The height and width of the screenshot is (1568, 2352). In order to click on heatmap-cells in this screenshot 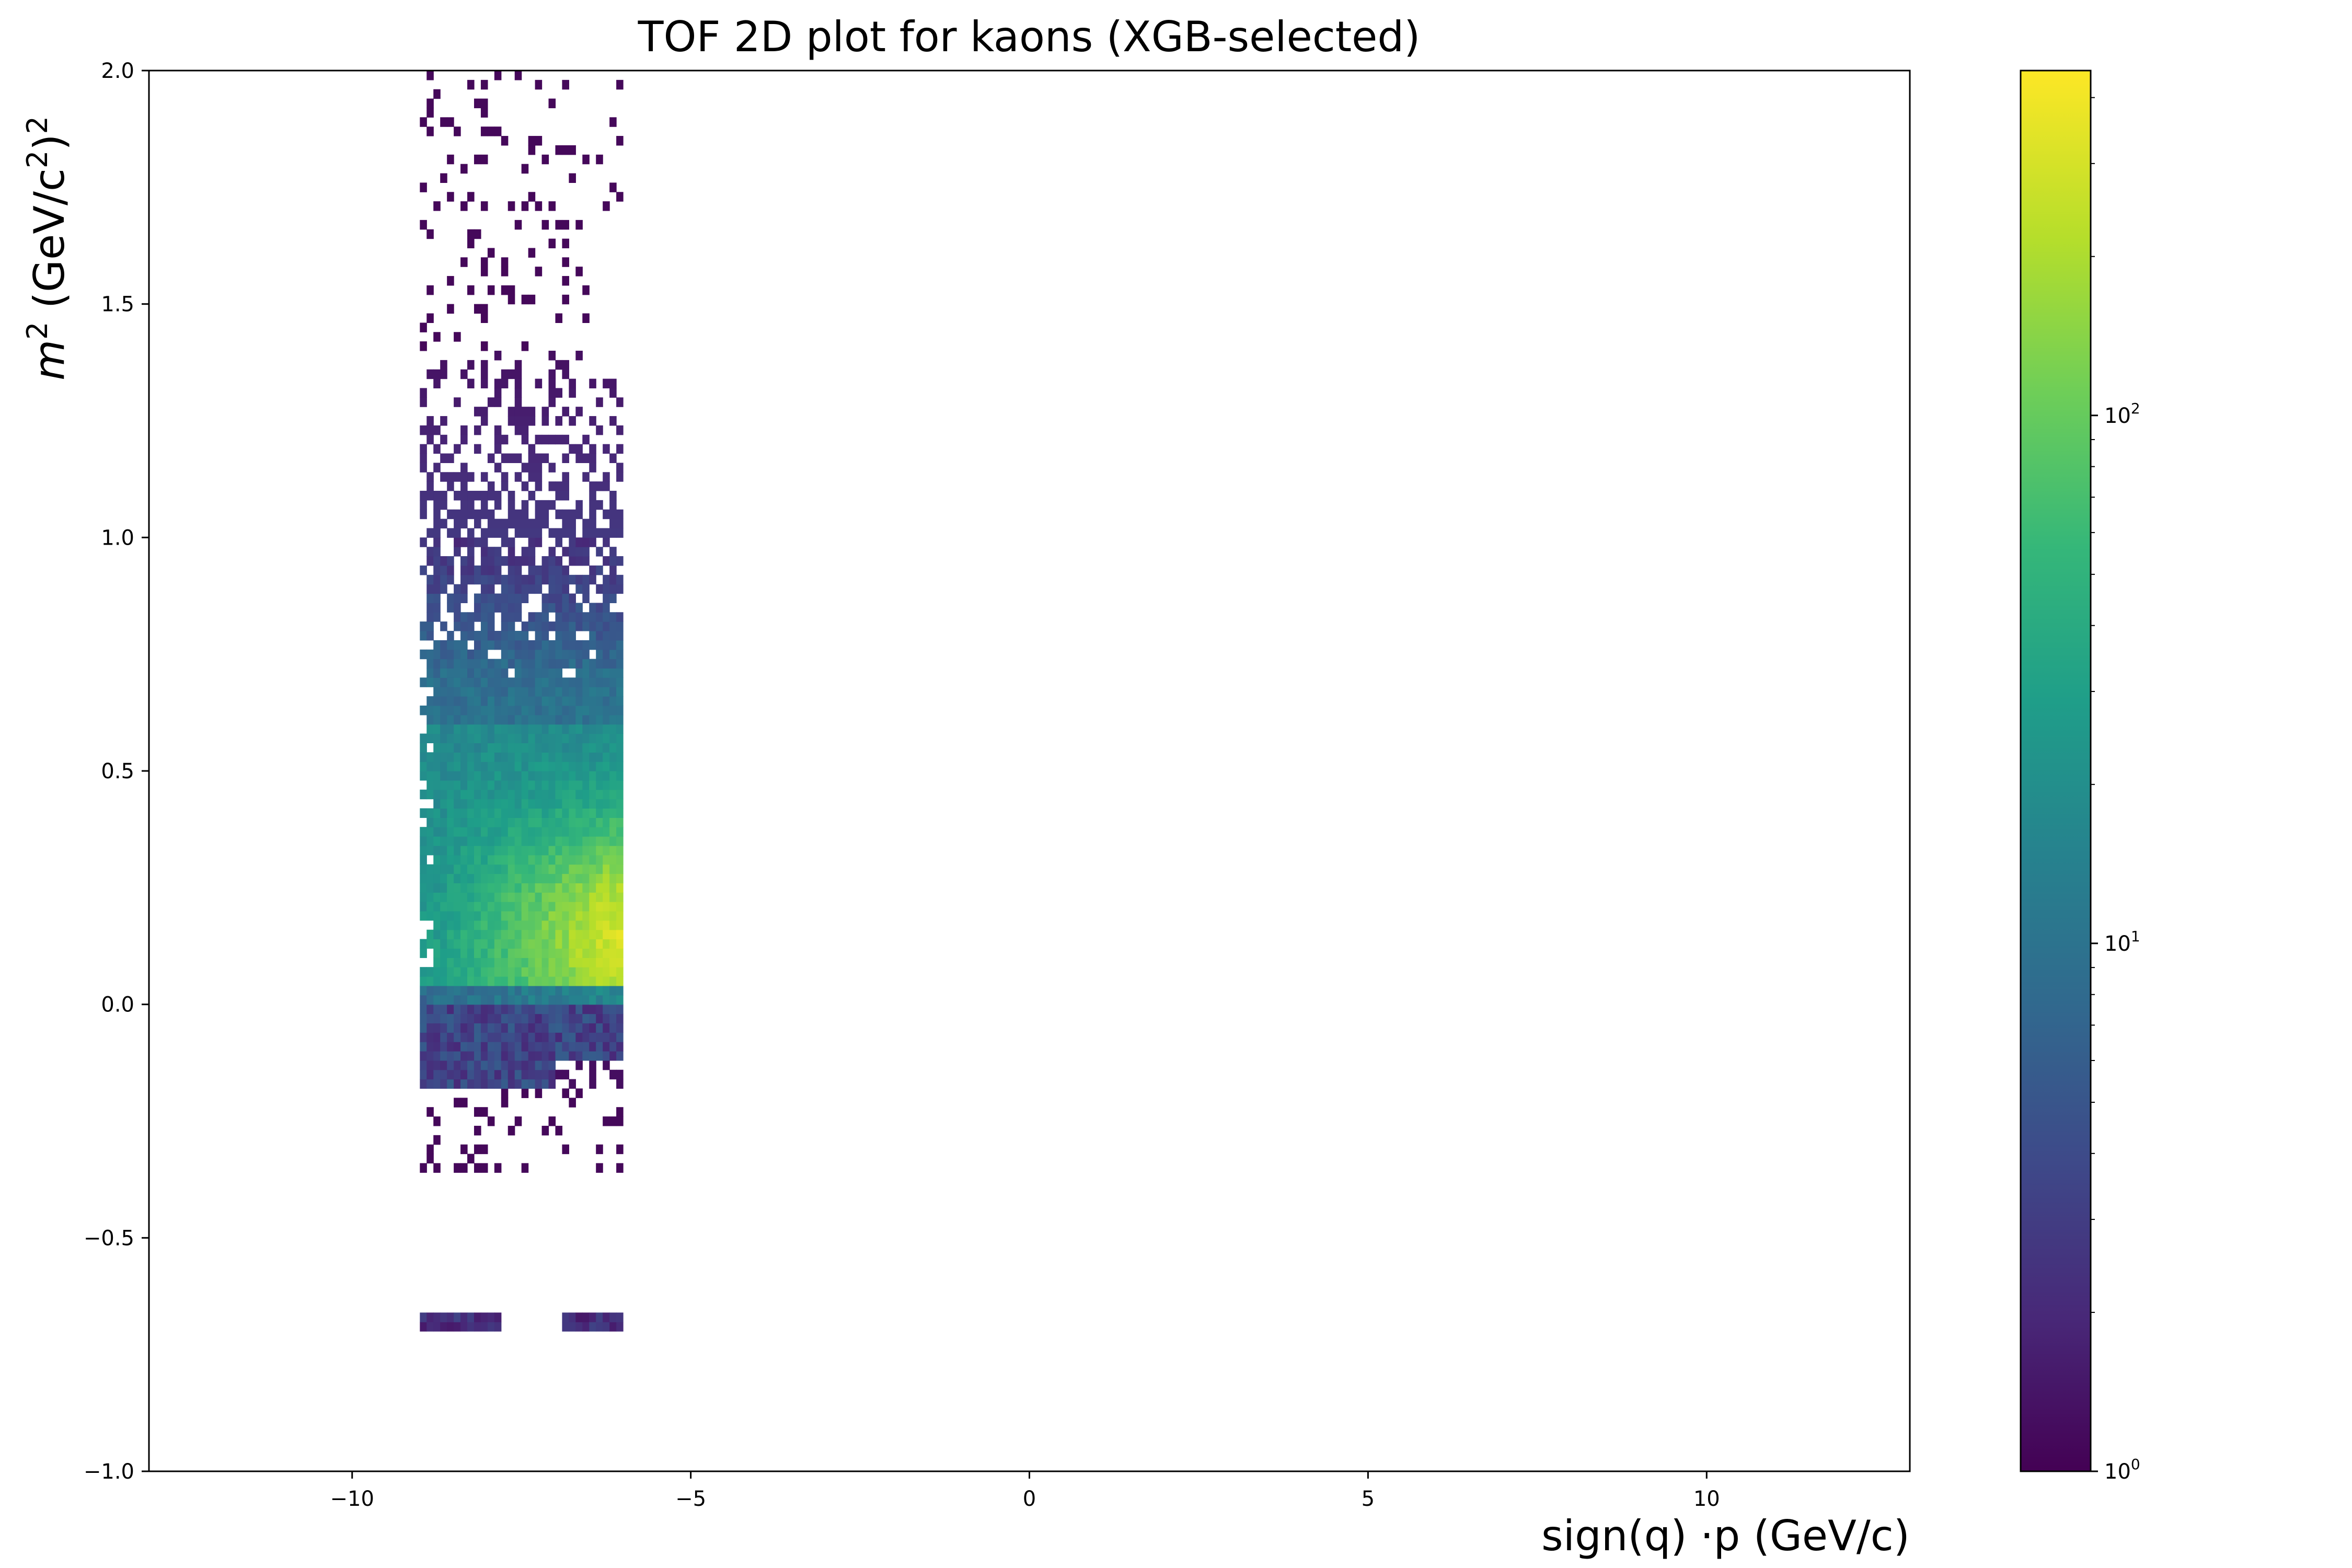, I will do `click(522, 701)`.